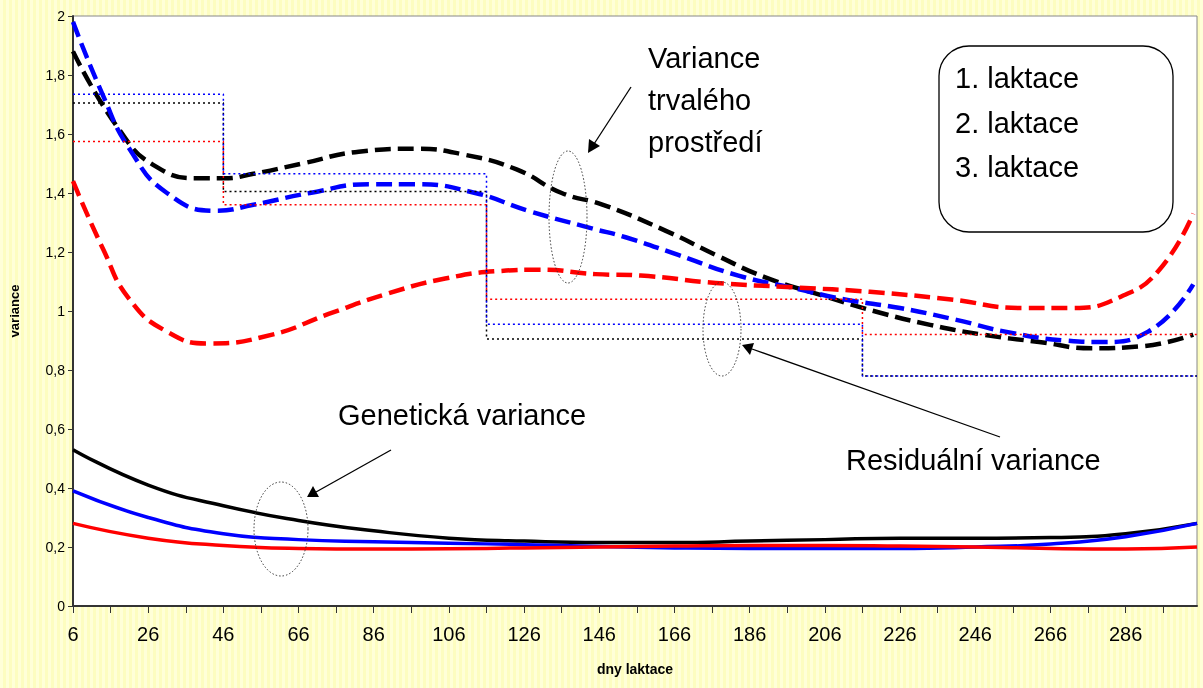  Describe the element at coordinates (55, 547) in the screenshot. I see `y-tick-label: 0,2` at that location.